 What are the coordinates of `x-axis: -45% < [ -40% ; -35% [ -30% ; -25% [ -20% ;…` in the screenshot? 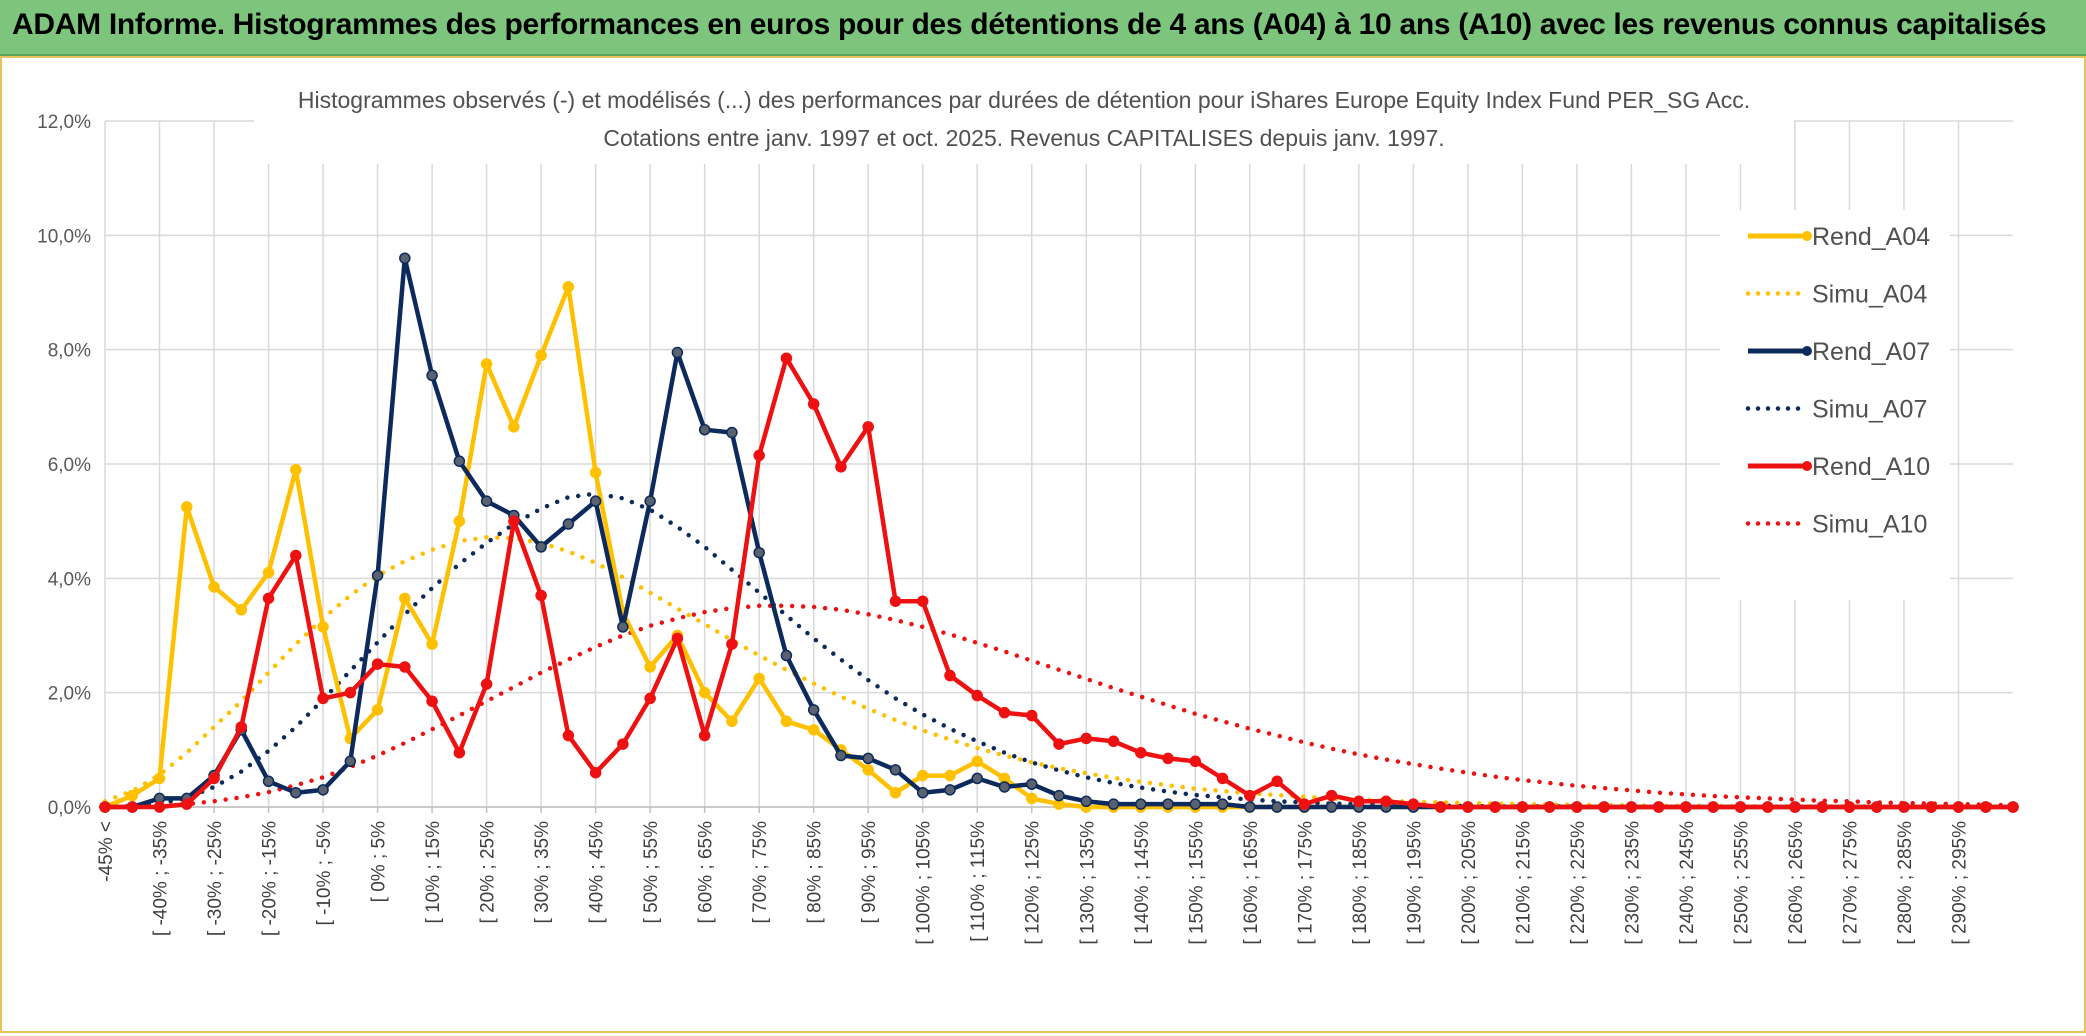 It's located at (1054, 875).